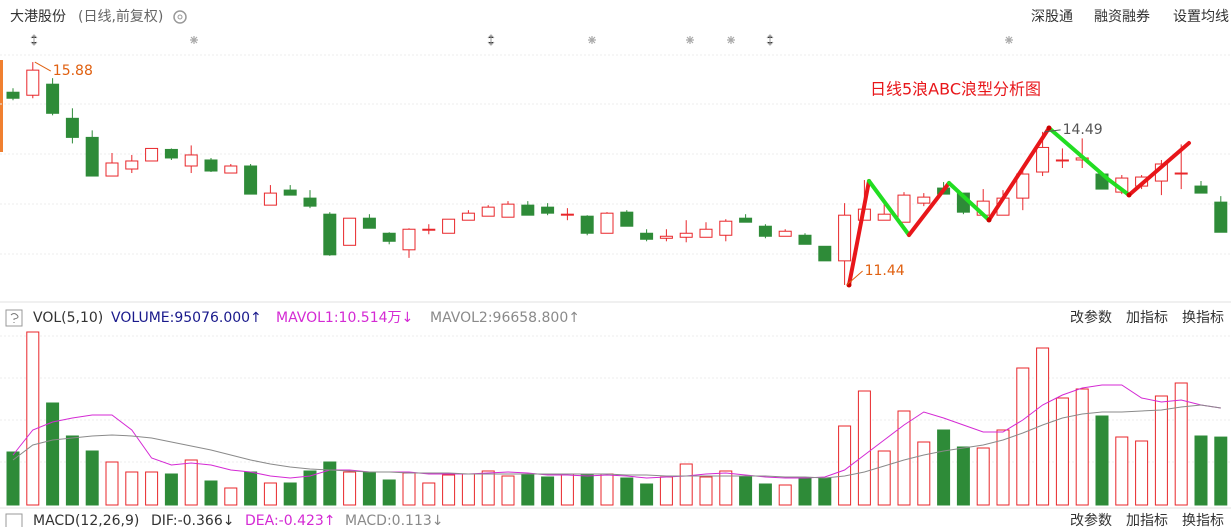 This screenshot has width=1231, height=527. What do you see at coordinates (1201, 17) in the screenshot?
I see `link: 设置均线` at bounding box center [1201, 17].